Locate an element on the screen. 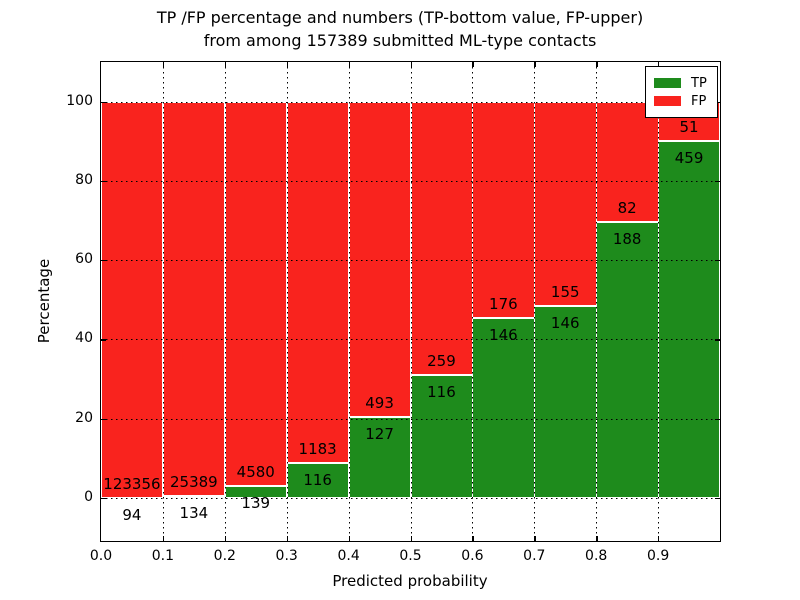 The height and width of the screenshot is (600, 800). x-tick-label: 0.3 is located at coordinates (286, 556).